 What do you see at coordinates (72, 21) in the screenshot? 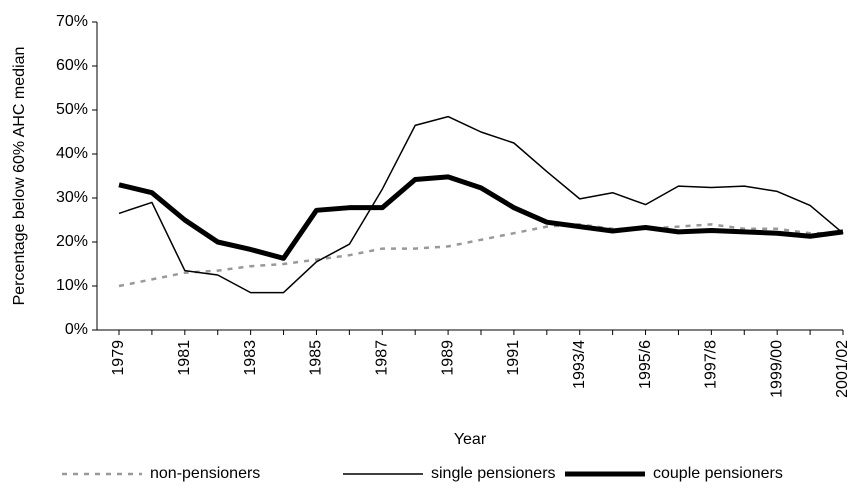
I see `y-tick-label: 70%` at bounding box center [72, 21].